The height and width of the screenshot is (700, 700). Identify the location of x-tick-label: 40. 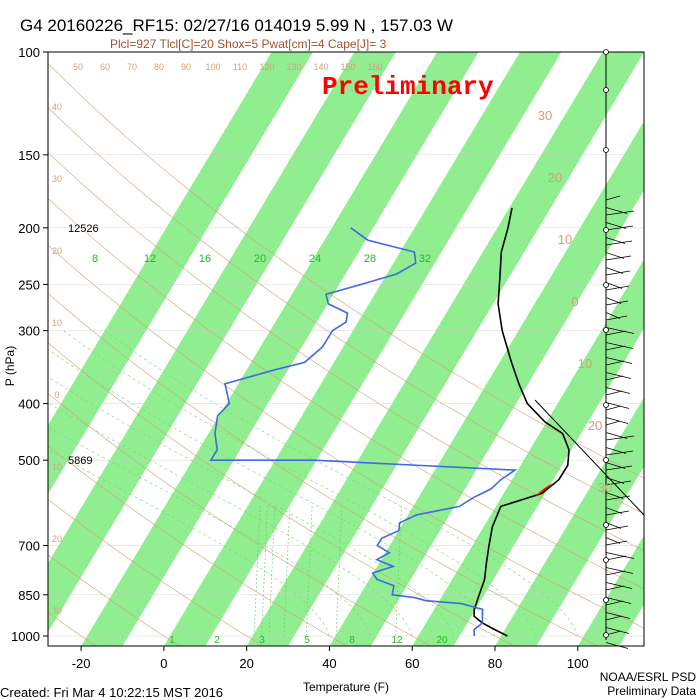
(329, 663).